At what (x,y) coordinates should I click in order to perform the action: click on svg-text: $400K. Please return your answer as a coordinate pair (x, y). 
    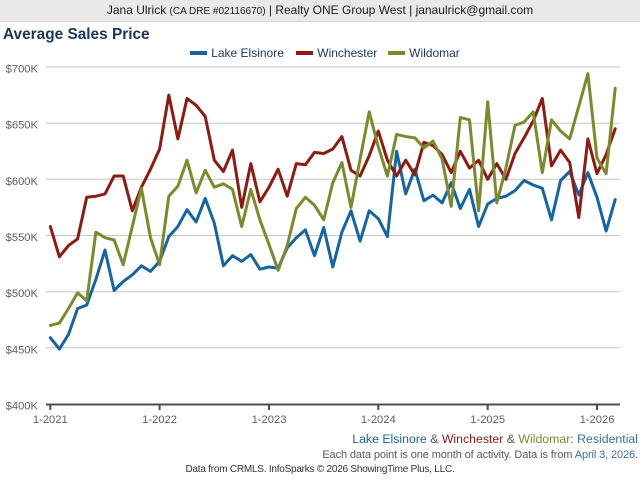
    Looking at the image, I should click on (22, 407).